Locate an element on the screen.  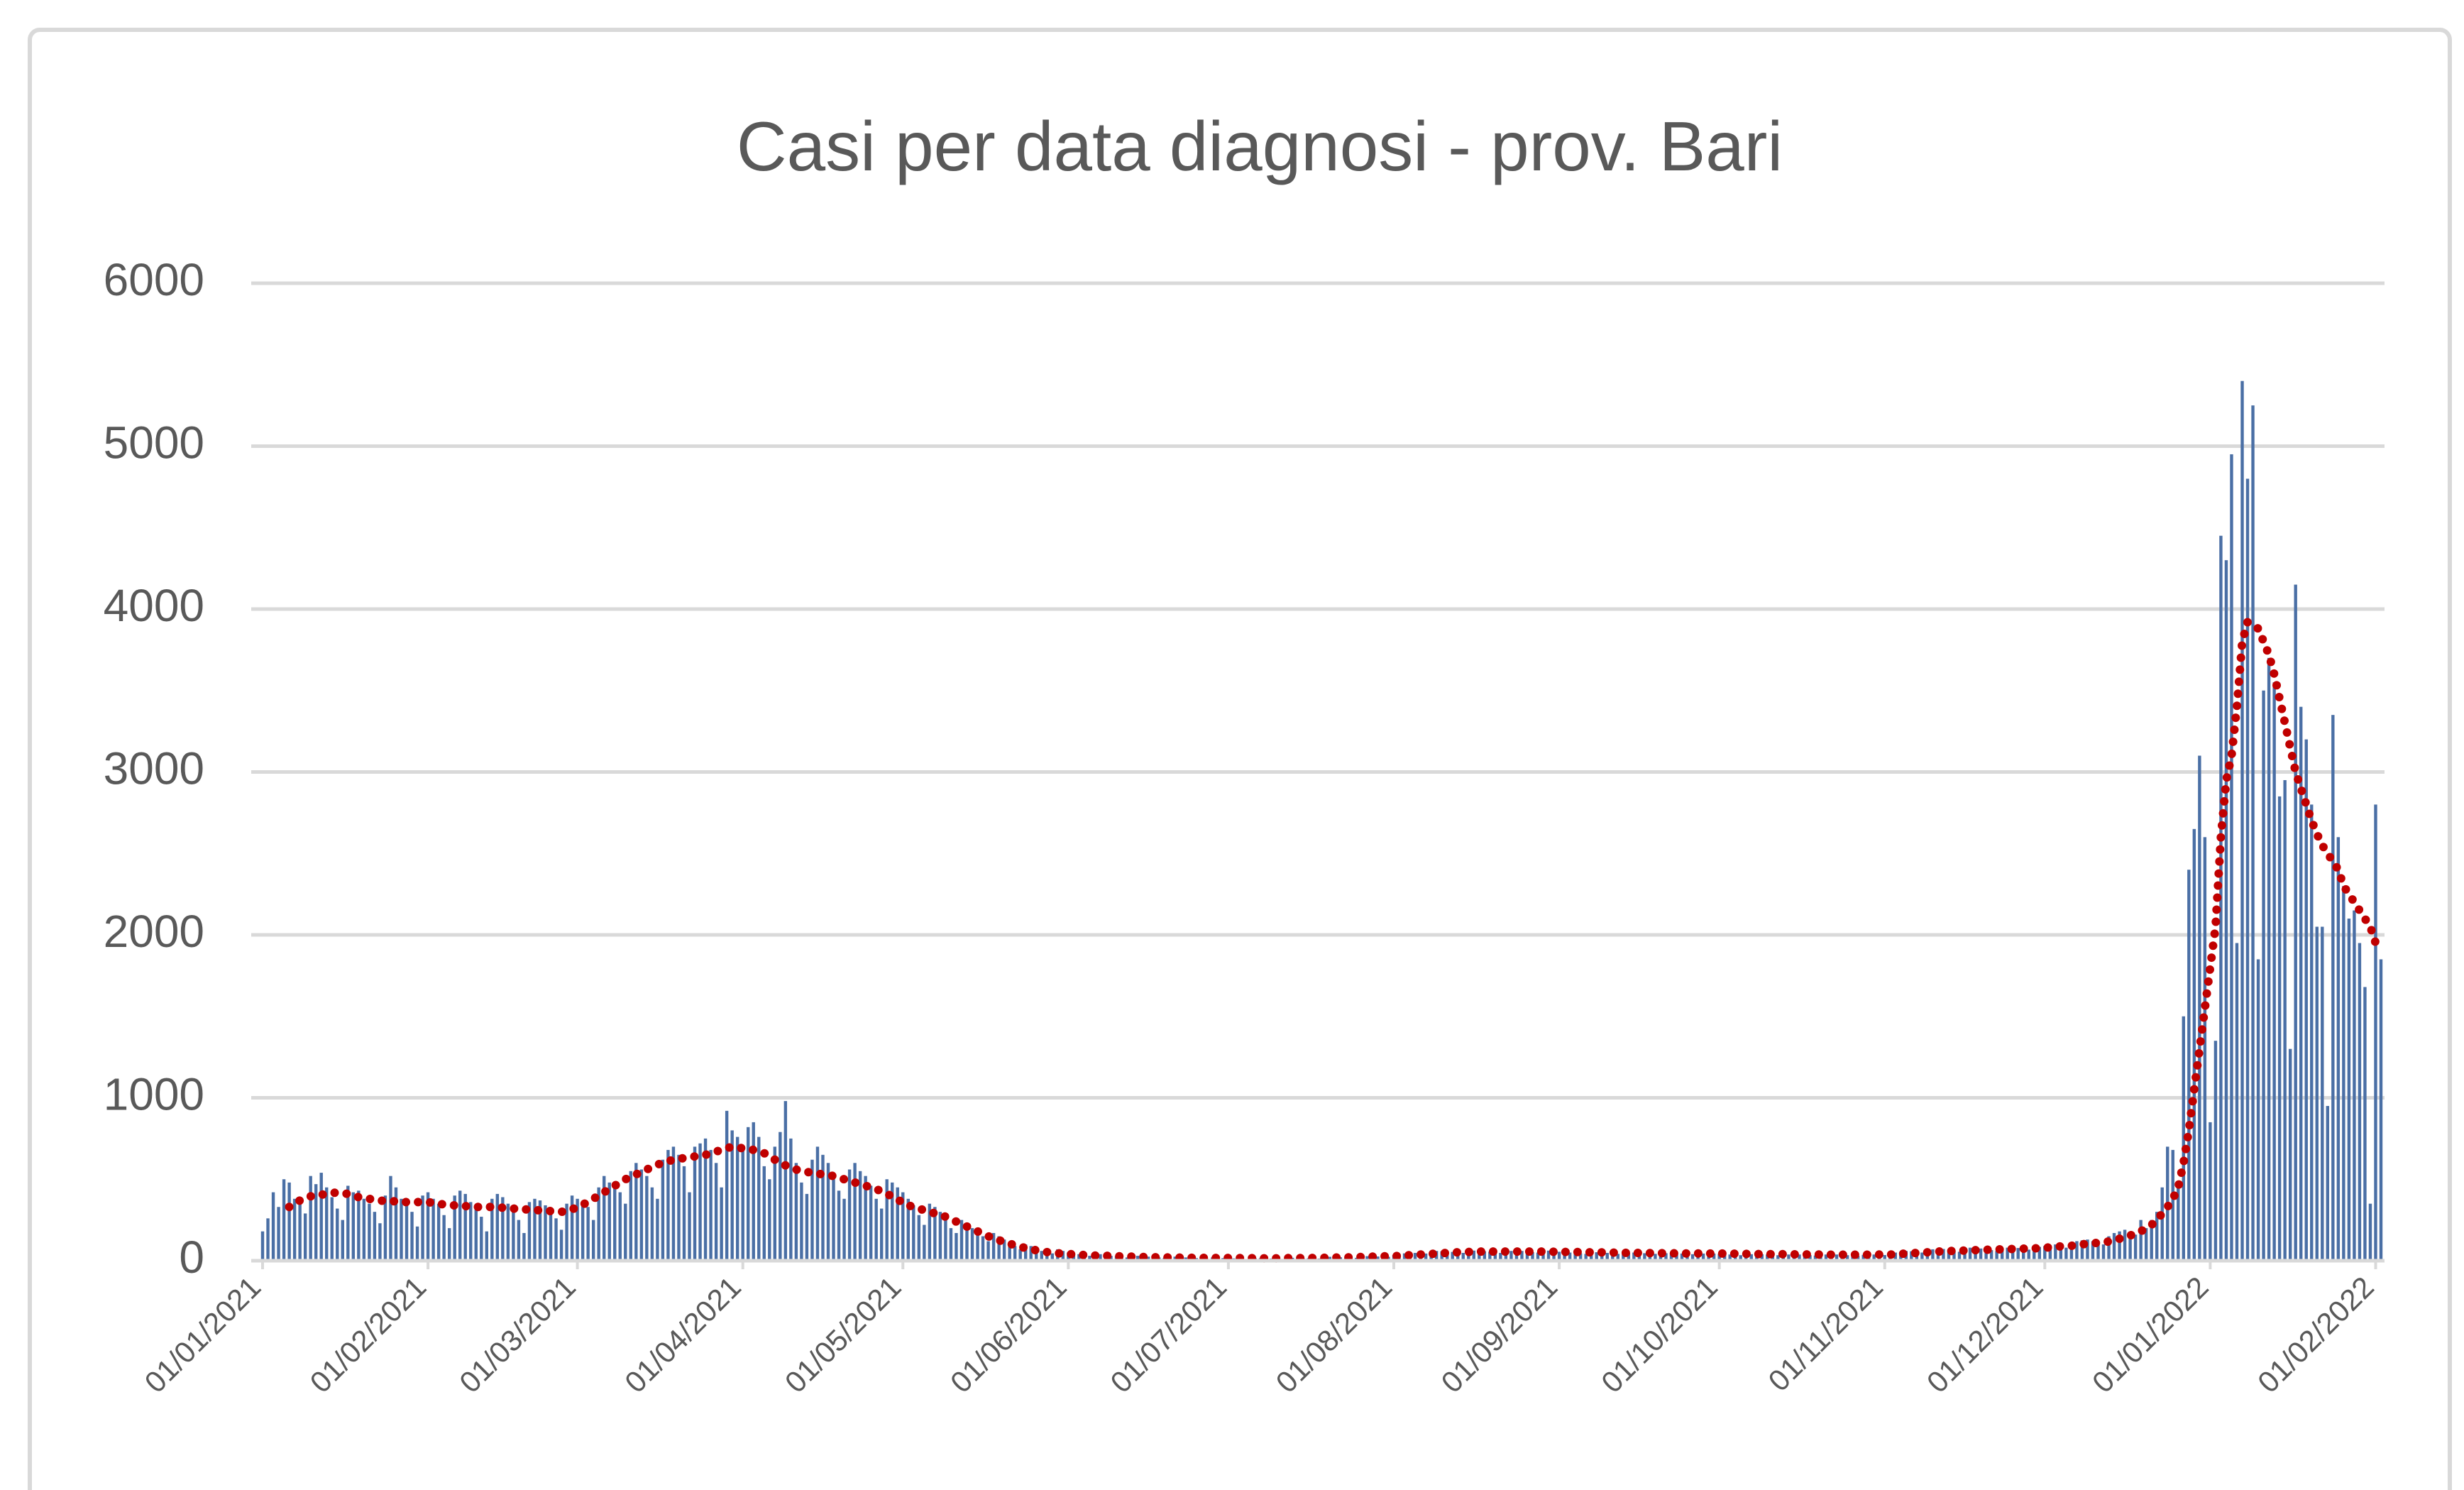
y-tick-label: 2000 is located at coordinates (154, 931).